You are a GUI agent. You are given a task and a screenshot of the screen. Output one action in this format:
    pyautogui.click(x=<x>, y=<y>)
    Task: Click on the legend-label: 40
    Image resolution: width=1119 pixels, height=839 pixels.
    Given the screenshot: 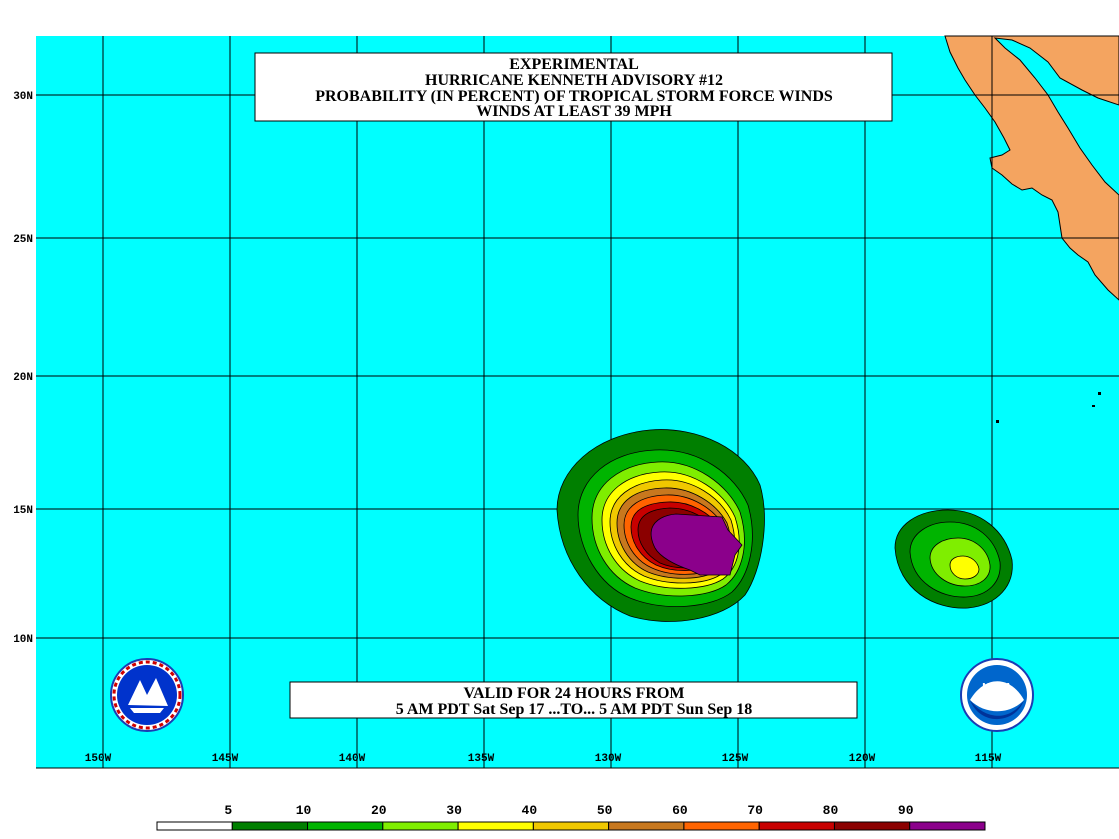 What is the action you would take?
    pyautogui.click(x=530, y=810)
    